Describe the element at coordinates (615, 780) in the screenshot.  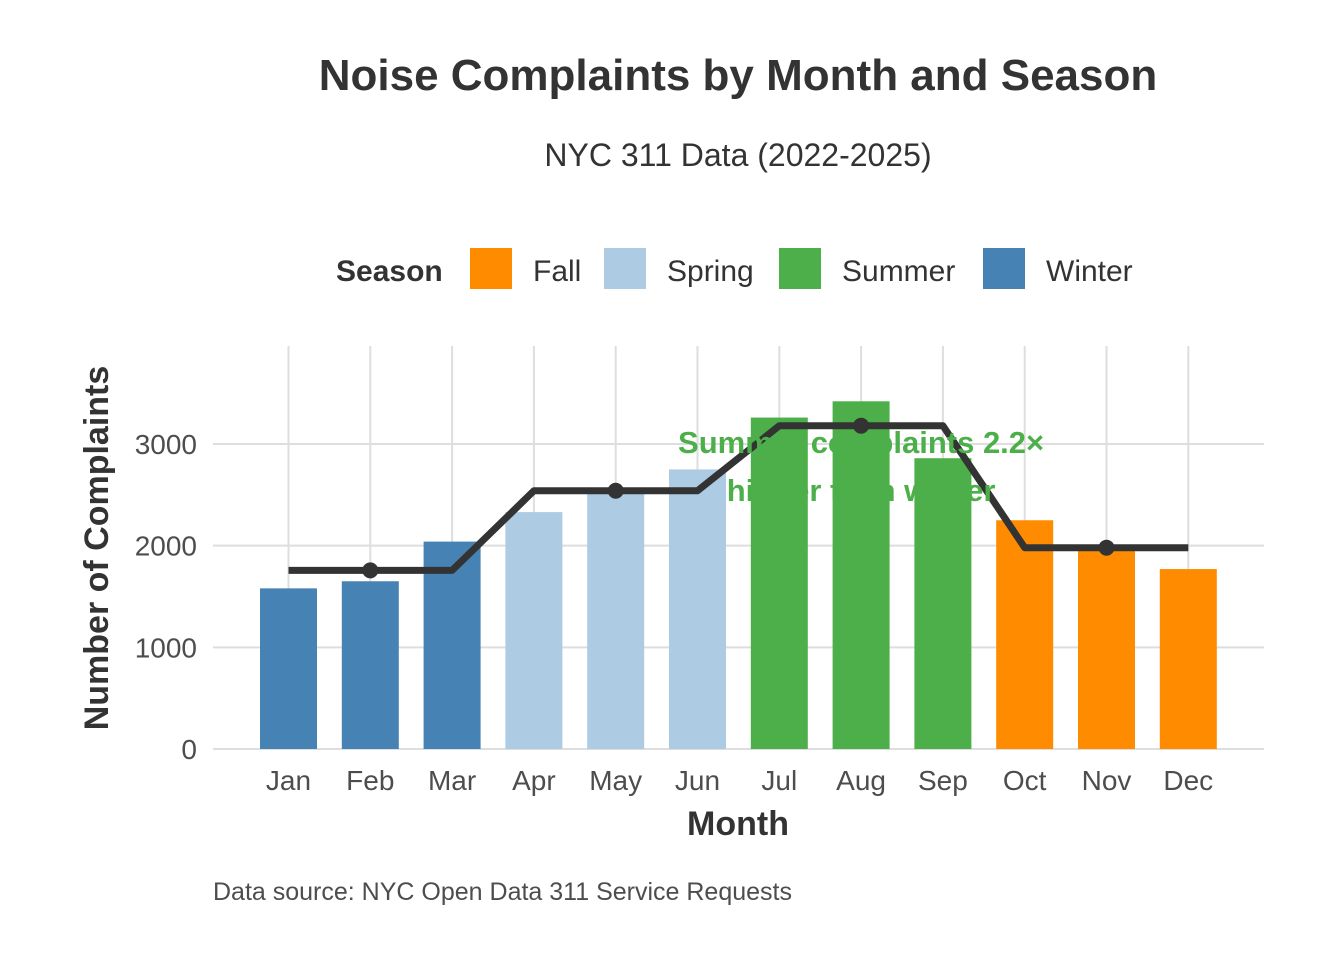
I see `x-tick-may: May` at that location.